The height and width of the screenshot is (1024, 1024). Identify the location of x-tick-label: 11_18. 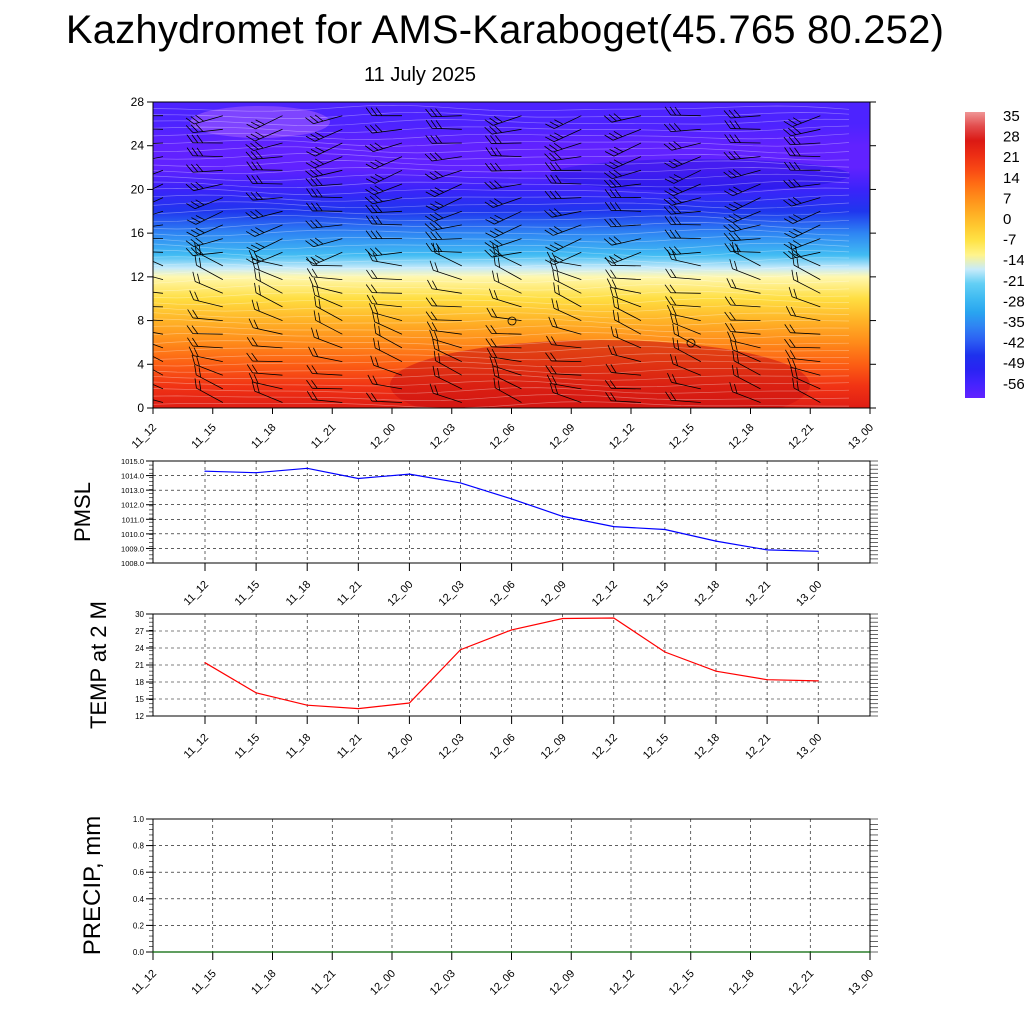
(299, 747).